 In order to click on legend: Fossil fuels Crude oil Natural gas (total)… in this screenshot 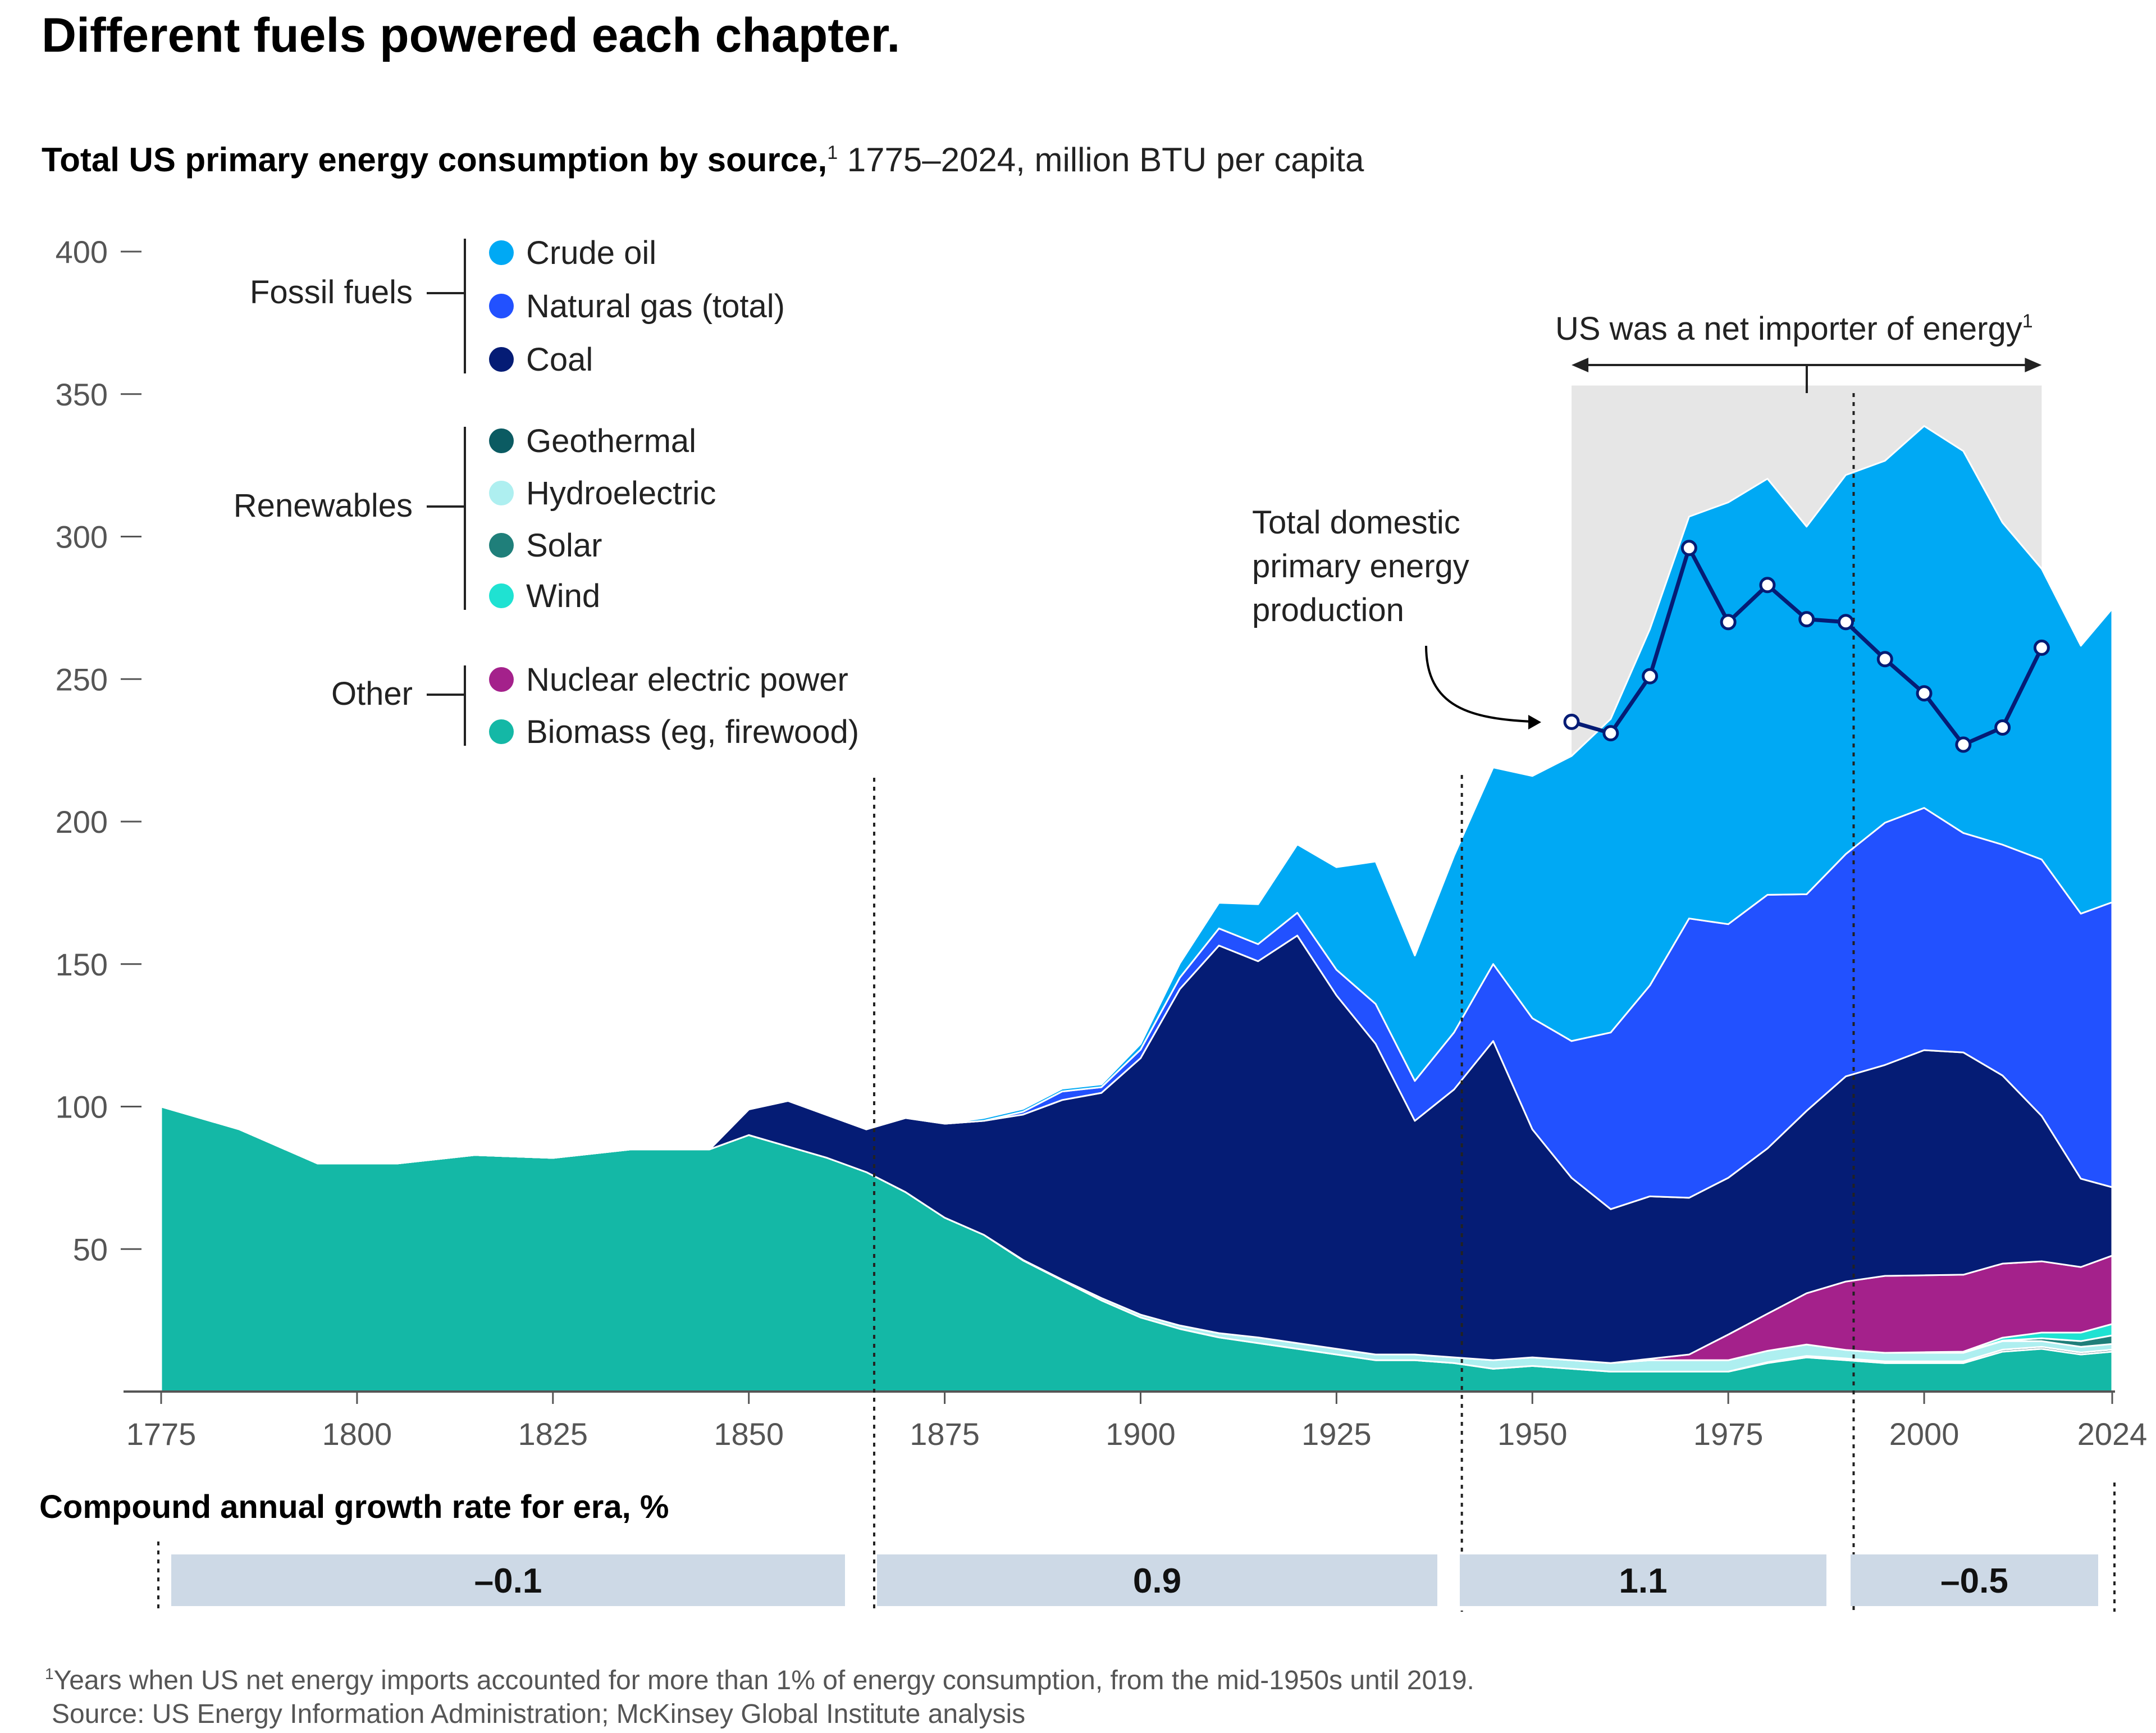, I will do `click(546, 492)`.